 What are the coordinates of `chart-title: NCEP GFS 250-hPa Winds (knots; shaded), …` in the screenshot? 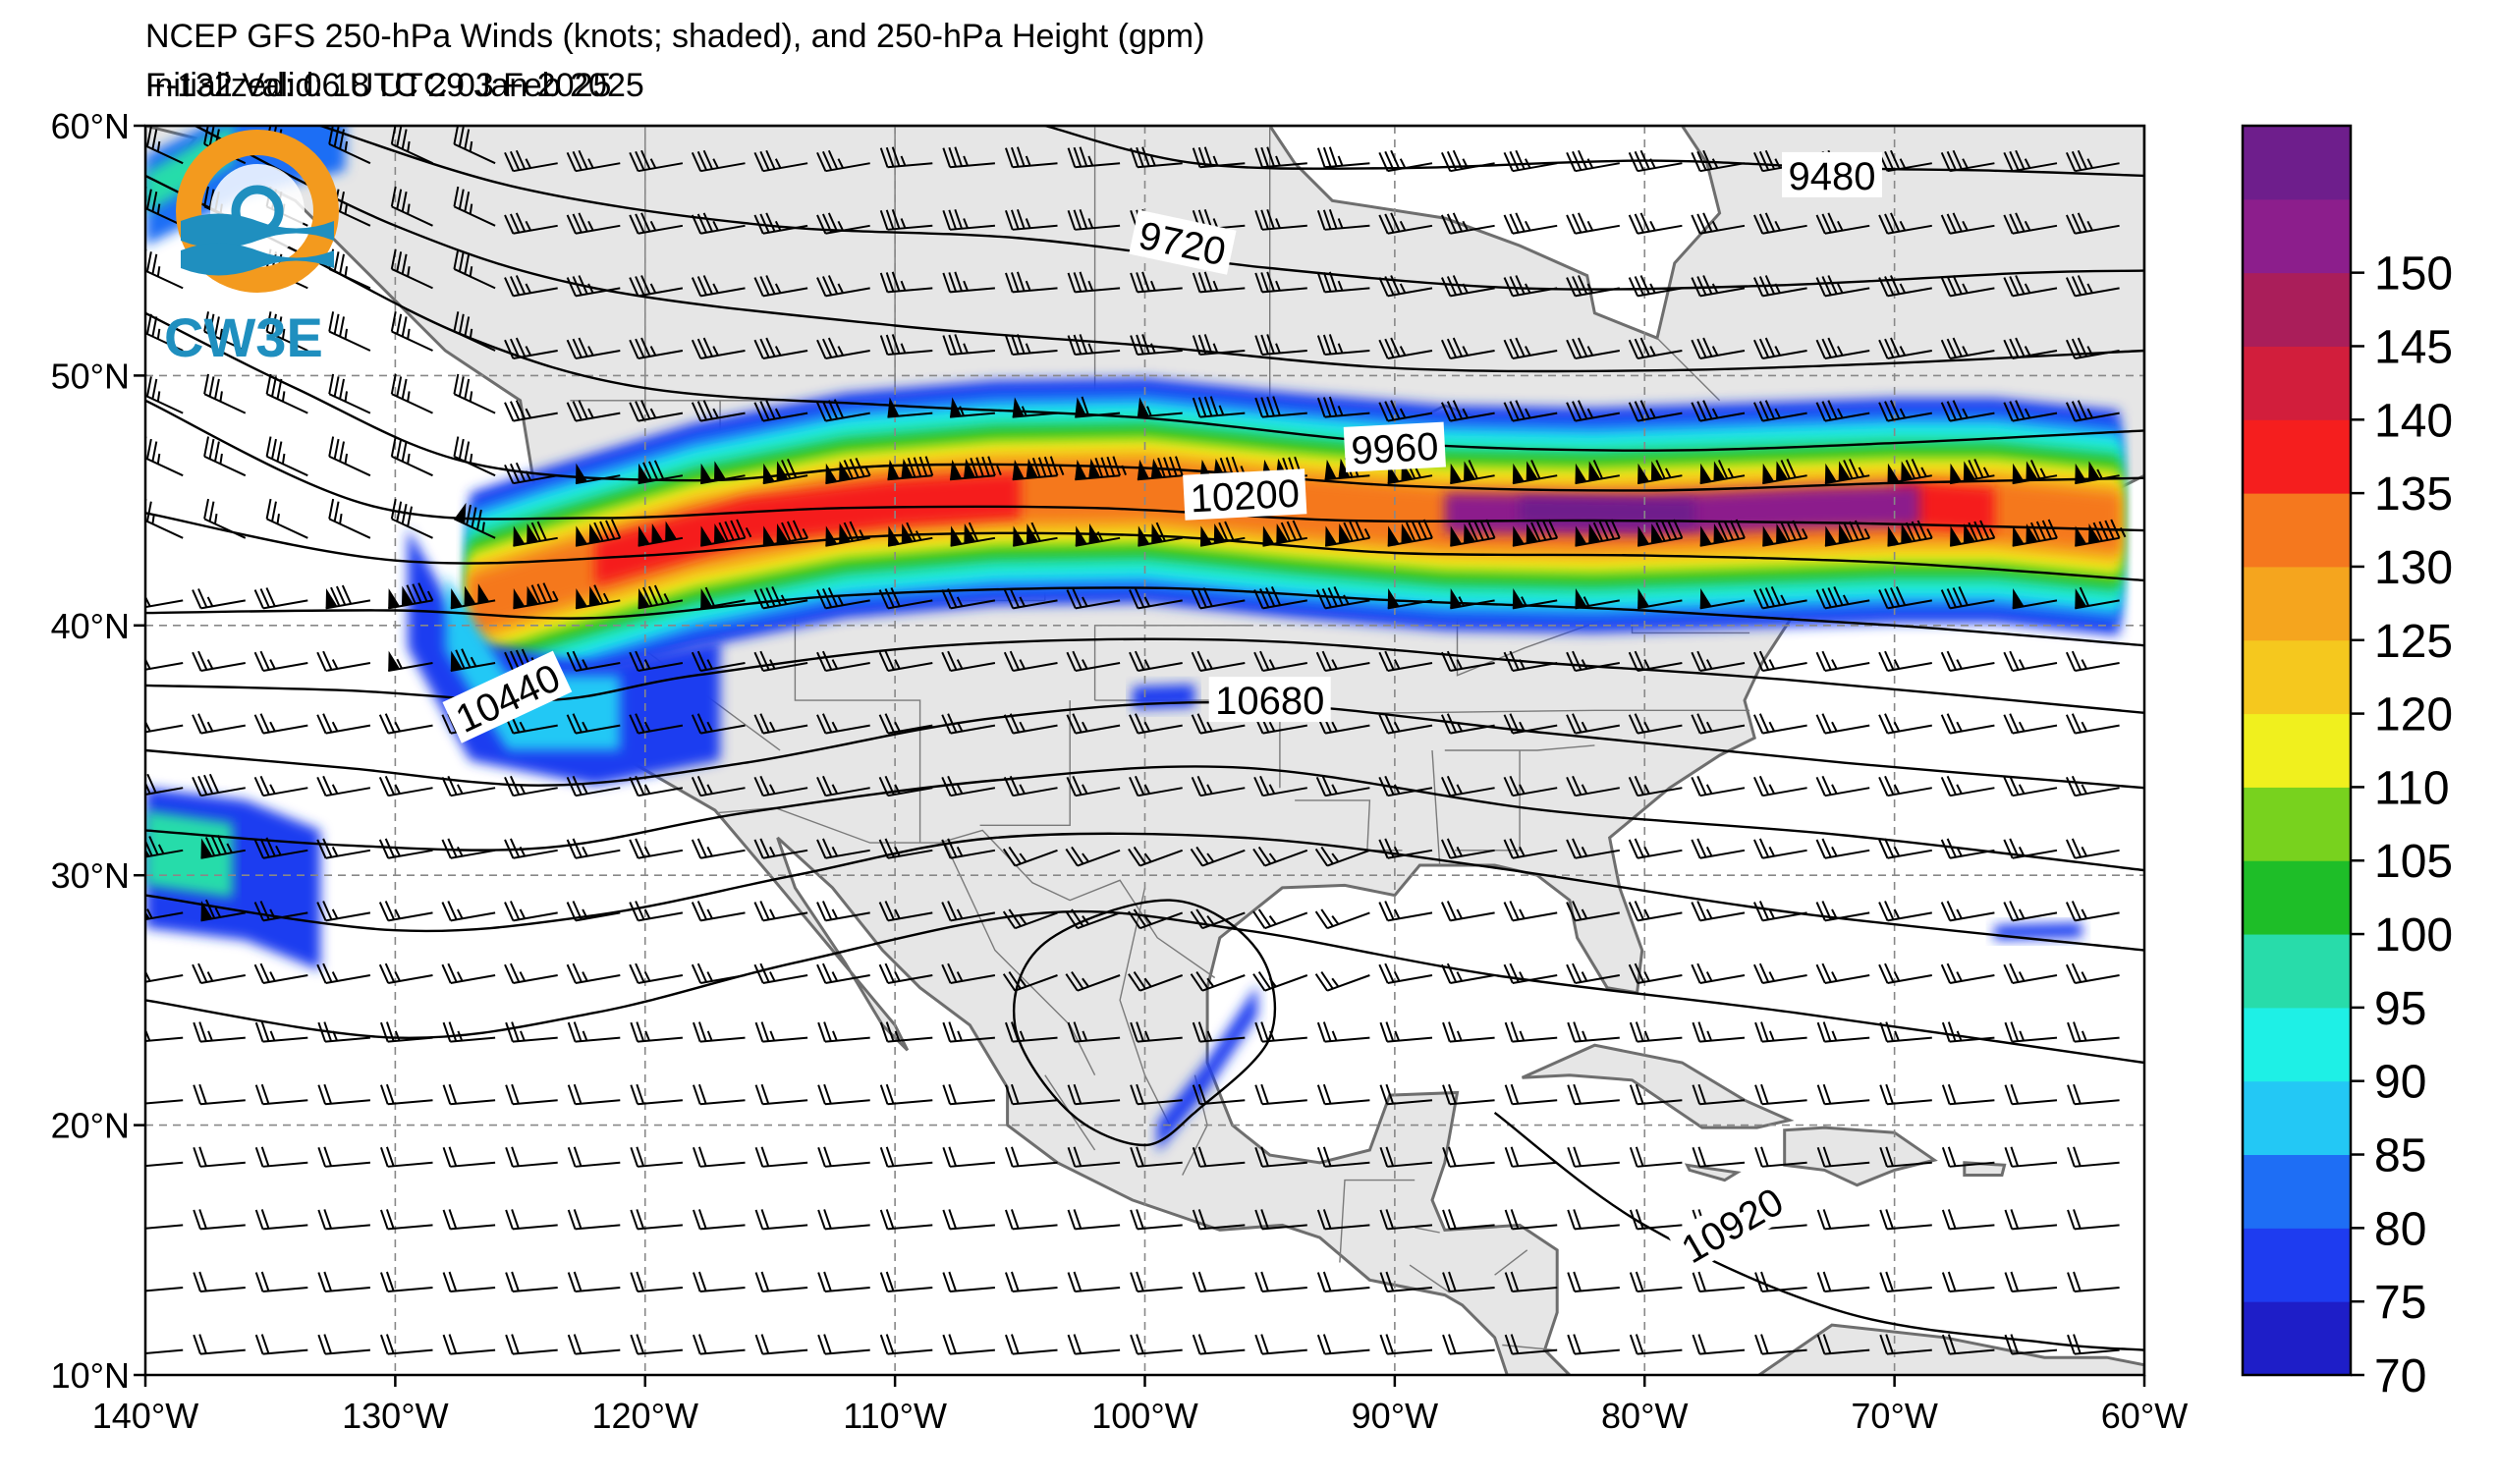 It's located at (675, 36).